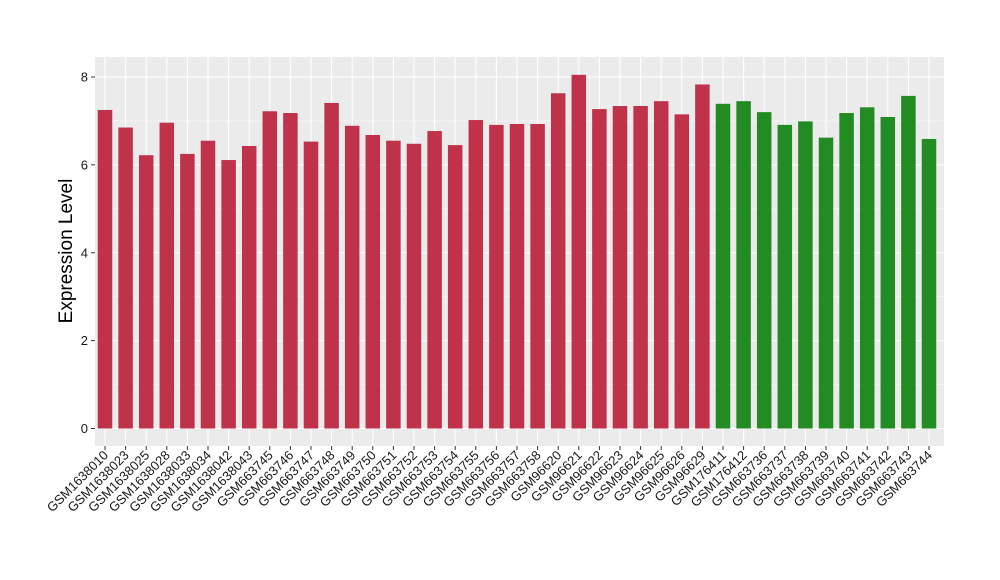 The image size is (1000, 580). I want to click on y-axis: 0 2 4 6 8, so click(88, 253).